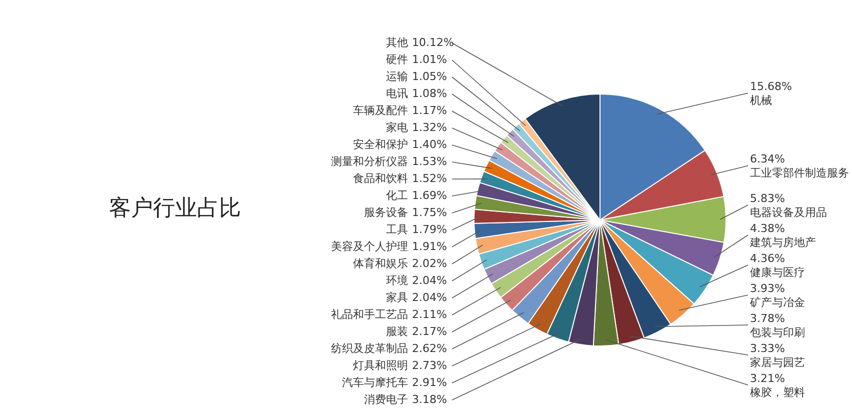 This screenshot has height=411, width=852. Describe the element at coordinates (429, 212) in the screenshot. I see `data-label: 1.75%` at that location.